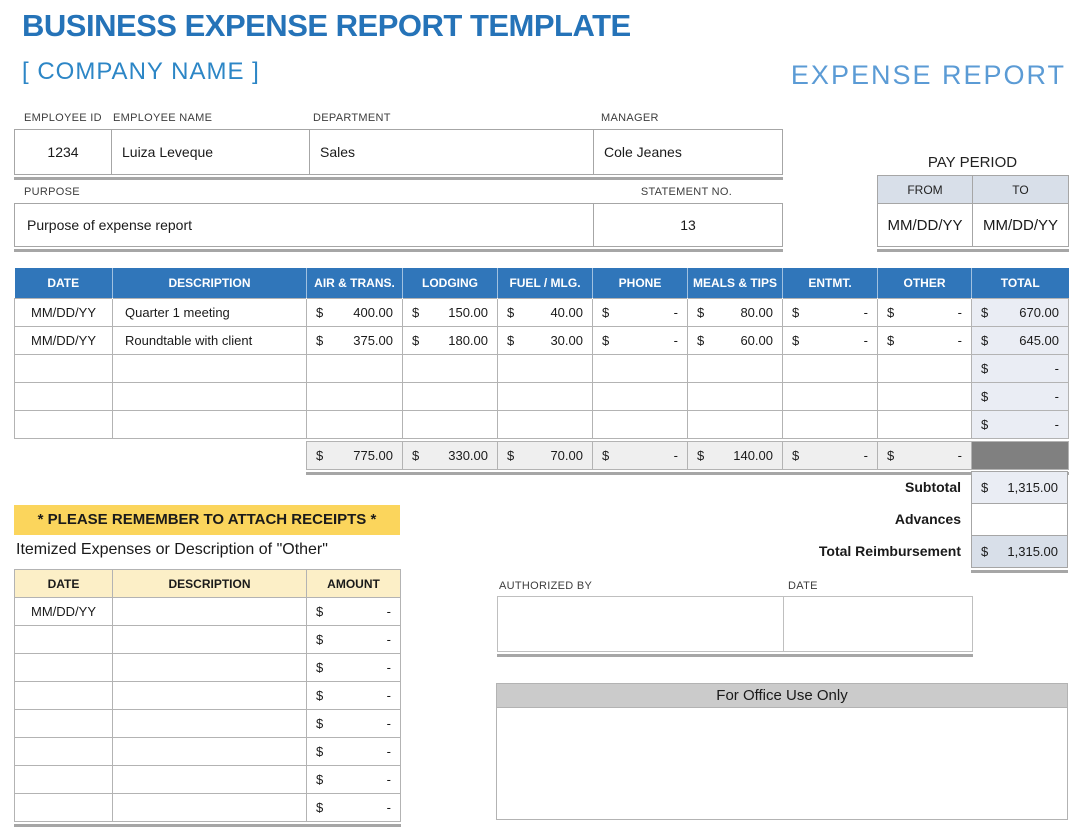 The width and height of the screenshot is (1082, 836). Describe the element at coordinates (1020, 312) in the screenshot. I see `row-total-cell: $670.00` at that location.